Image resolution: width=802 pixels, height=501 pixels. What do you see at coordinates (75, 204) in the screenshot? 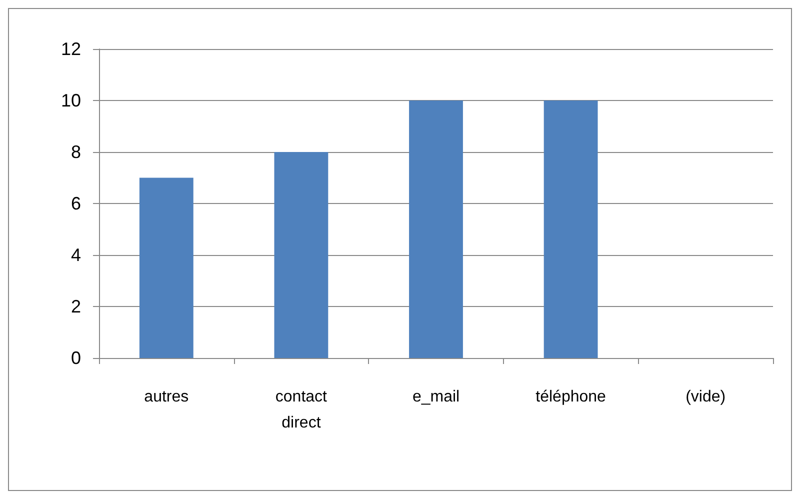
I see `y-tick-label: 6` at bounding box center [75, 204].